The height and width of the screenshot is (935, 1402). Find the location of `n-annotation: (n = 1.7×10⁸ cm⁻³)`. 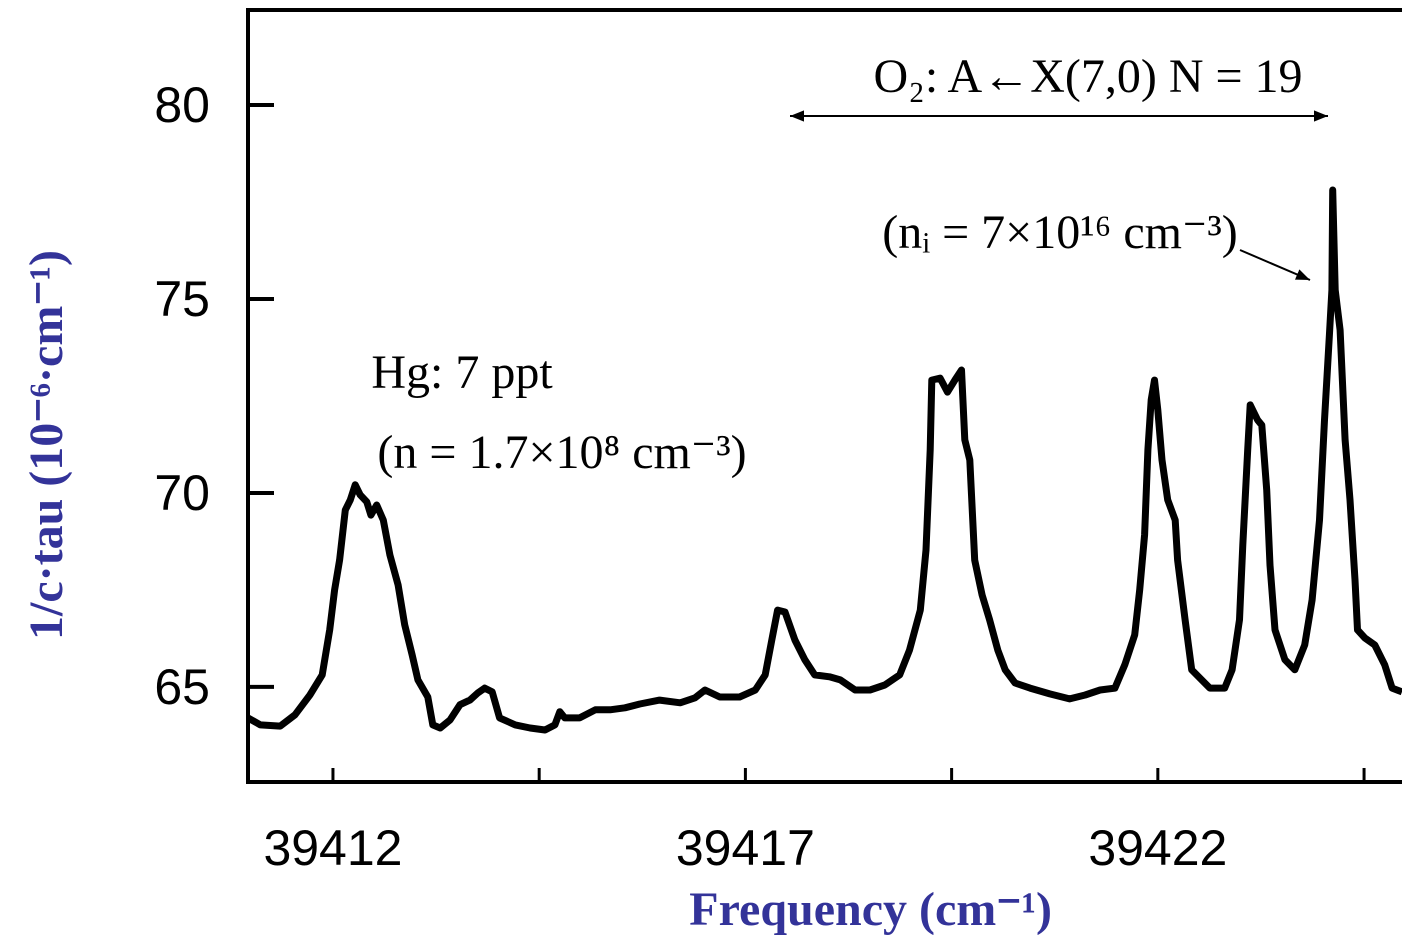

n-annotation: (n = 1.7×10⁸ cm⁻³) is located at coordinates (561, 452).